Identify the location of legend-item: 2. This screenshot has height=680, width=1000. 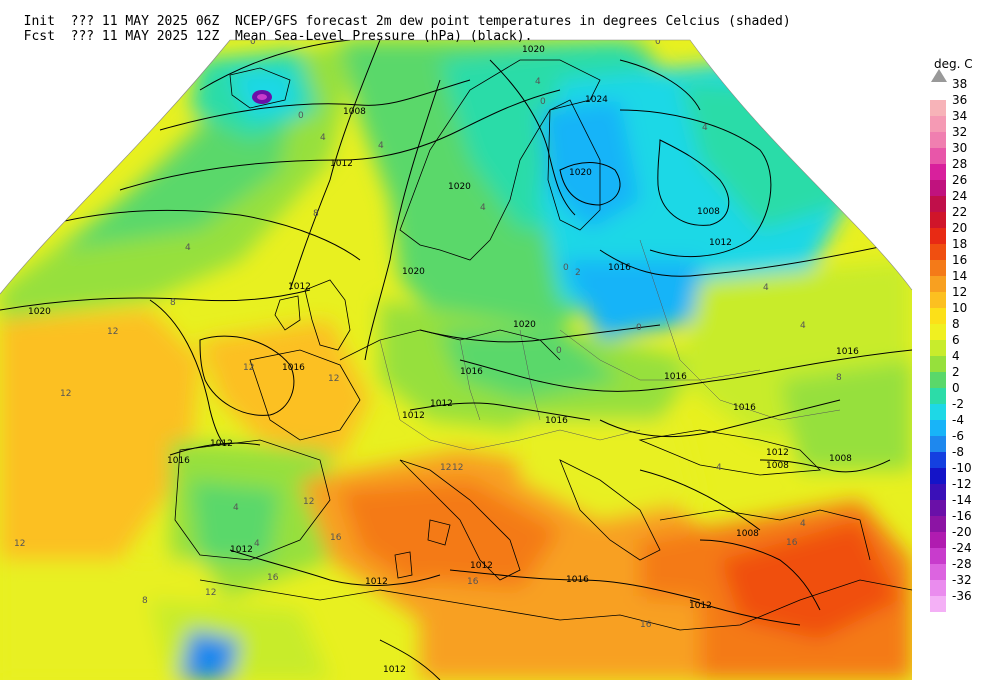
(963, 376).